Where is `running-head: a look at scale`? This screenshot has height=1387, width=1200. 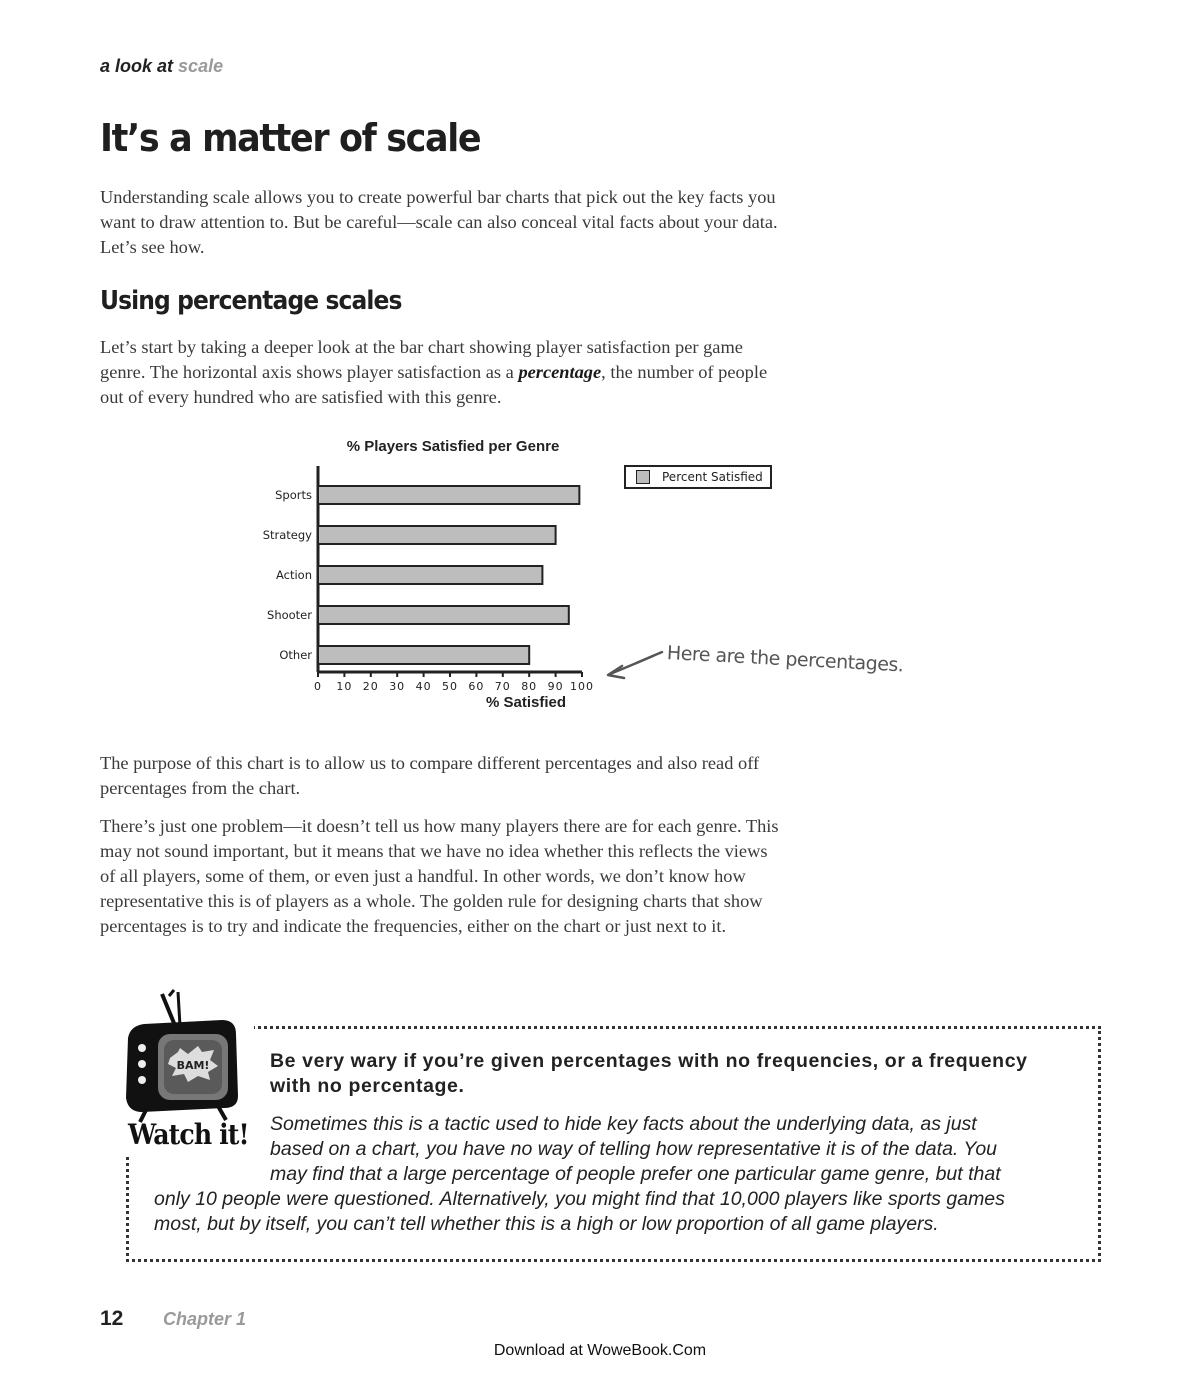
running-head: a look at scale is located at coordinates (161, 66).